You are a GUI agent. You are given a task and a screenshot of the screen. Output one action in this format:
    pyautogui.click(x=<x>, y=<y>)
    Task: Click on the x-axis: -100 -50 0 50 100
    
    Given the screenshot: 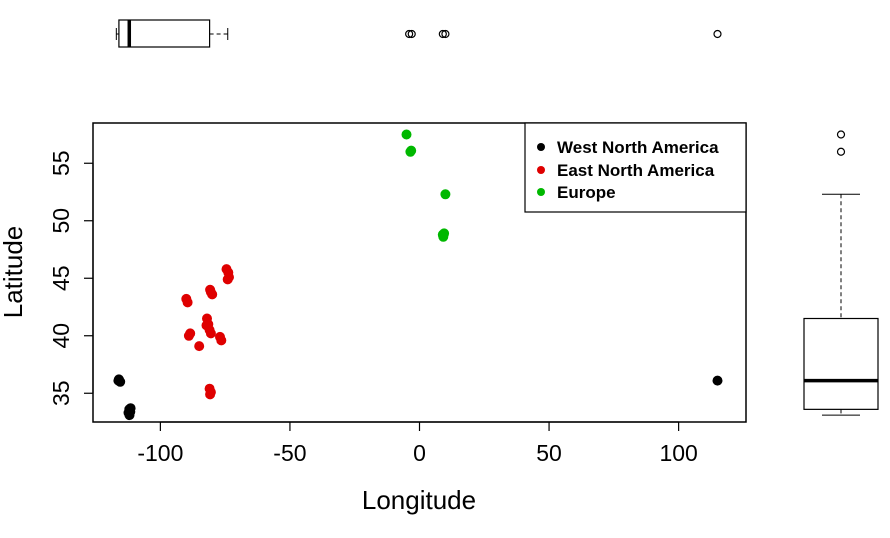 What is the action you would take?
    pyautogui.click(x=417, y=443)
    